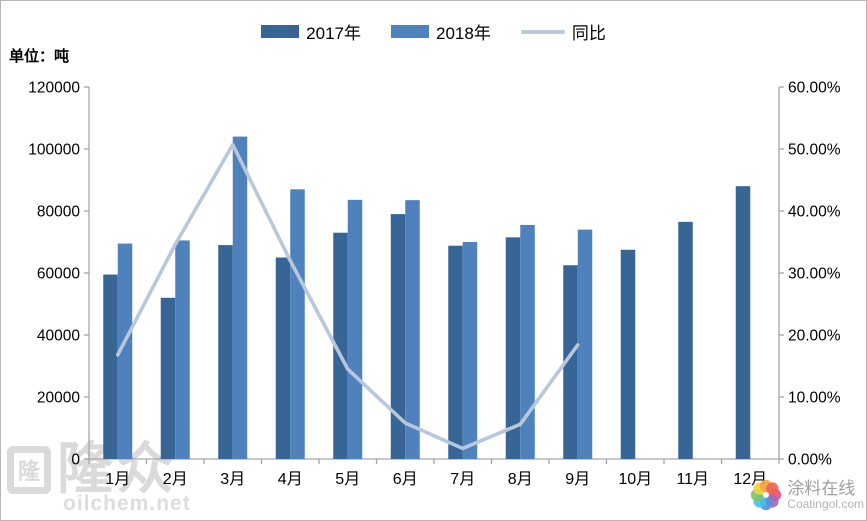  I want to click on bar-2018年-7月, so click(470, 350).